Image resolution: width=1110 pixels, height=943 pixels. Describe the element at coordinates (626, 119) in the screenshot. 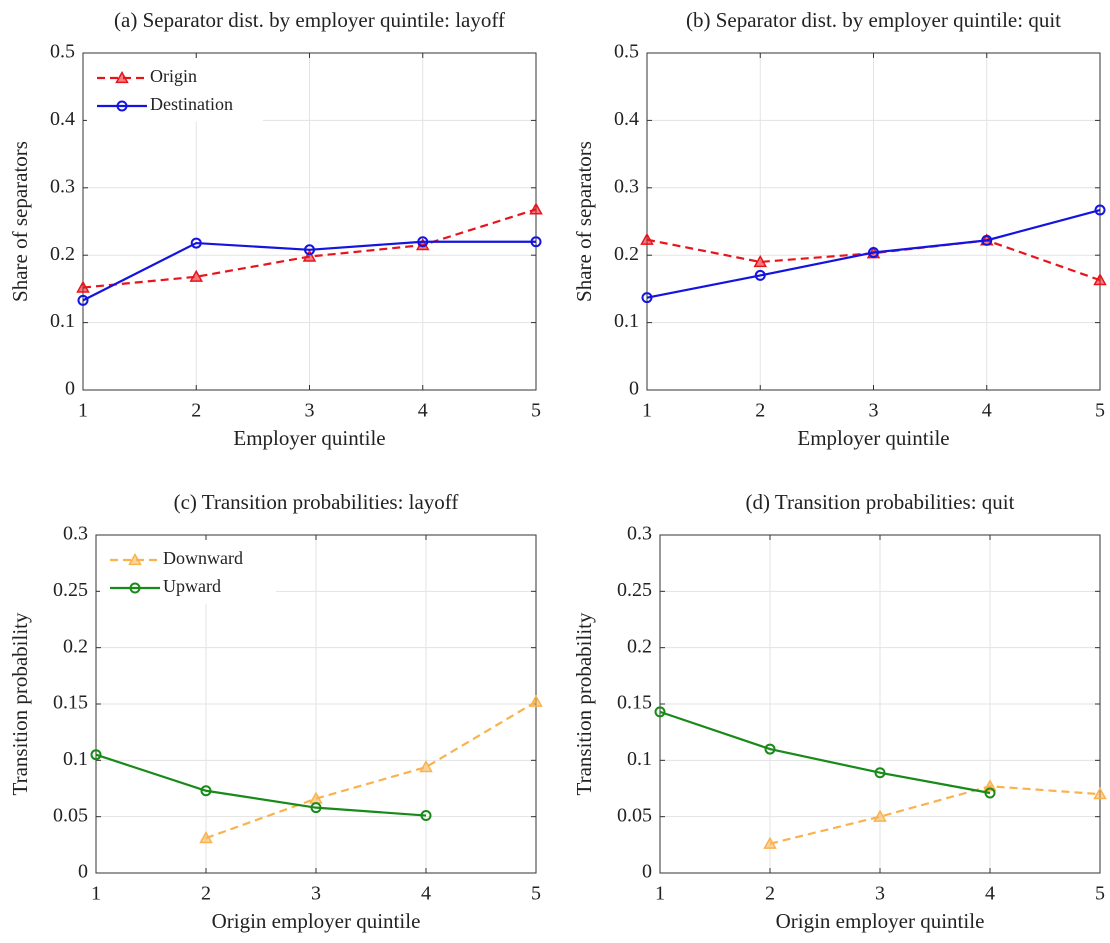

I see `y-tick-label: 0.4` at that location.